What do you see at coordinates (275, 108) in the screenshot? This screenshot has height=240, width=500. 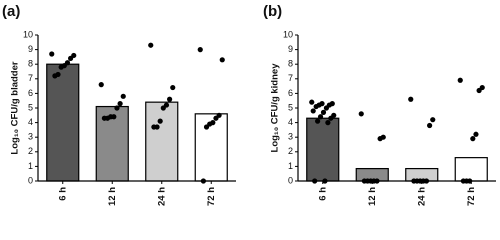 I see `y-axis-label: Log₁₀ CFU/g kidney` at bounding box center [275, 108].